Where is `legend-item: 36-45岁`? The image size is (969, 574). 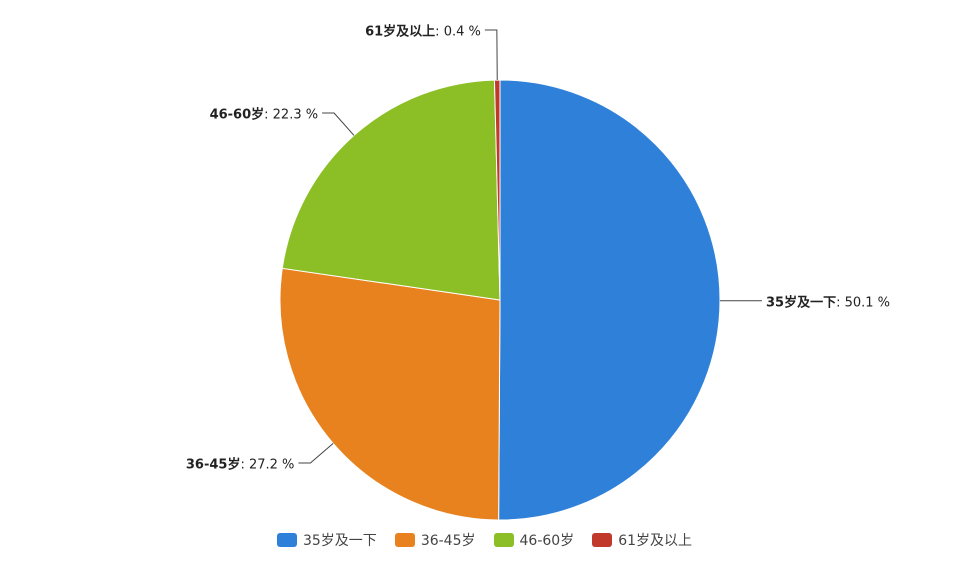
legend-item: 36-45岁 is located at coordinates (435, 540).